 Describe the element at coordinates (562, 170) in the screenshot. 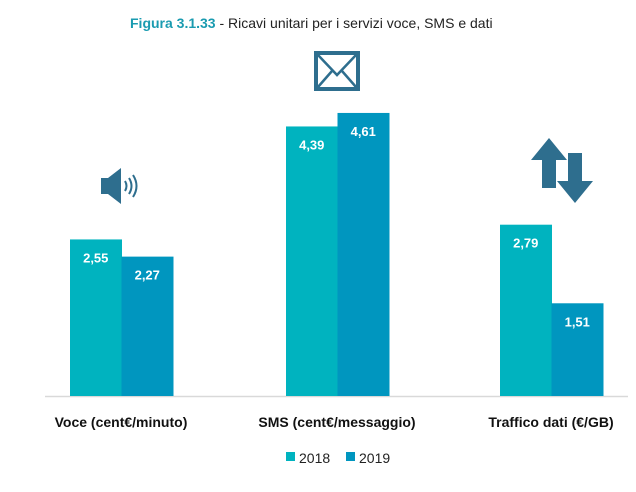

I see `up-down-arrows-icon` at that location.